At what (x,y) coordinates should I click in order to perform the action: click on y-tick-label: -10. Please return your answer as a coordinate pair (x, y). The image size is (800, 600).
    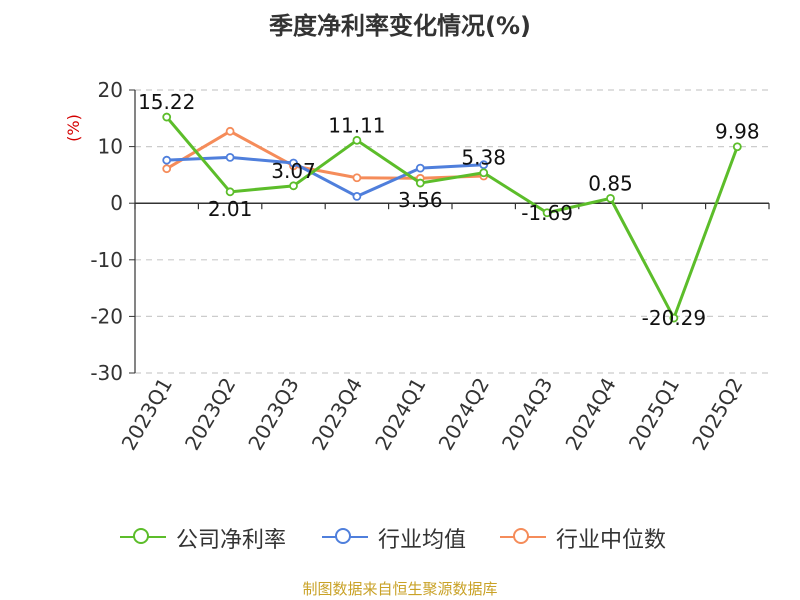
    Looking at the image, I should click on (106, 260).